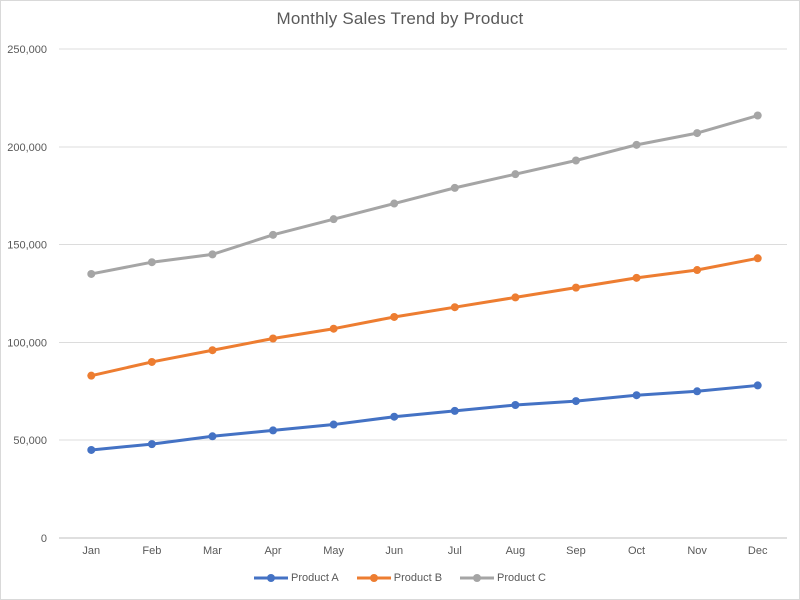 Image resolution: width=800 pixels, height=600 pixels. What do you see at coordinates (151, 444) in the screenshot?
I see `data-point-product-a-feb` at bounding box center [151, 444].